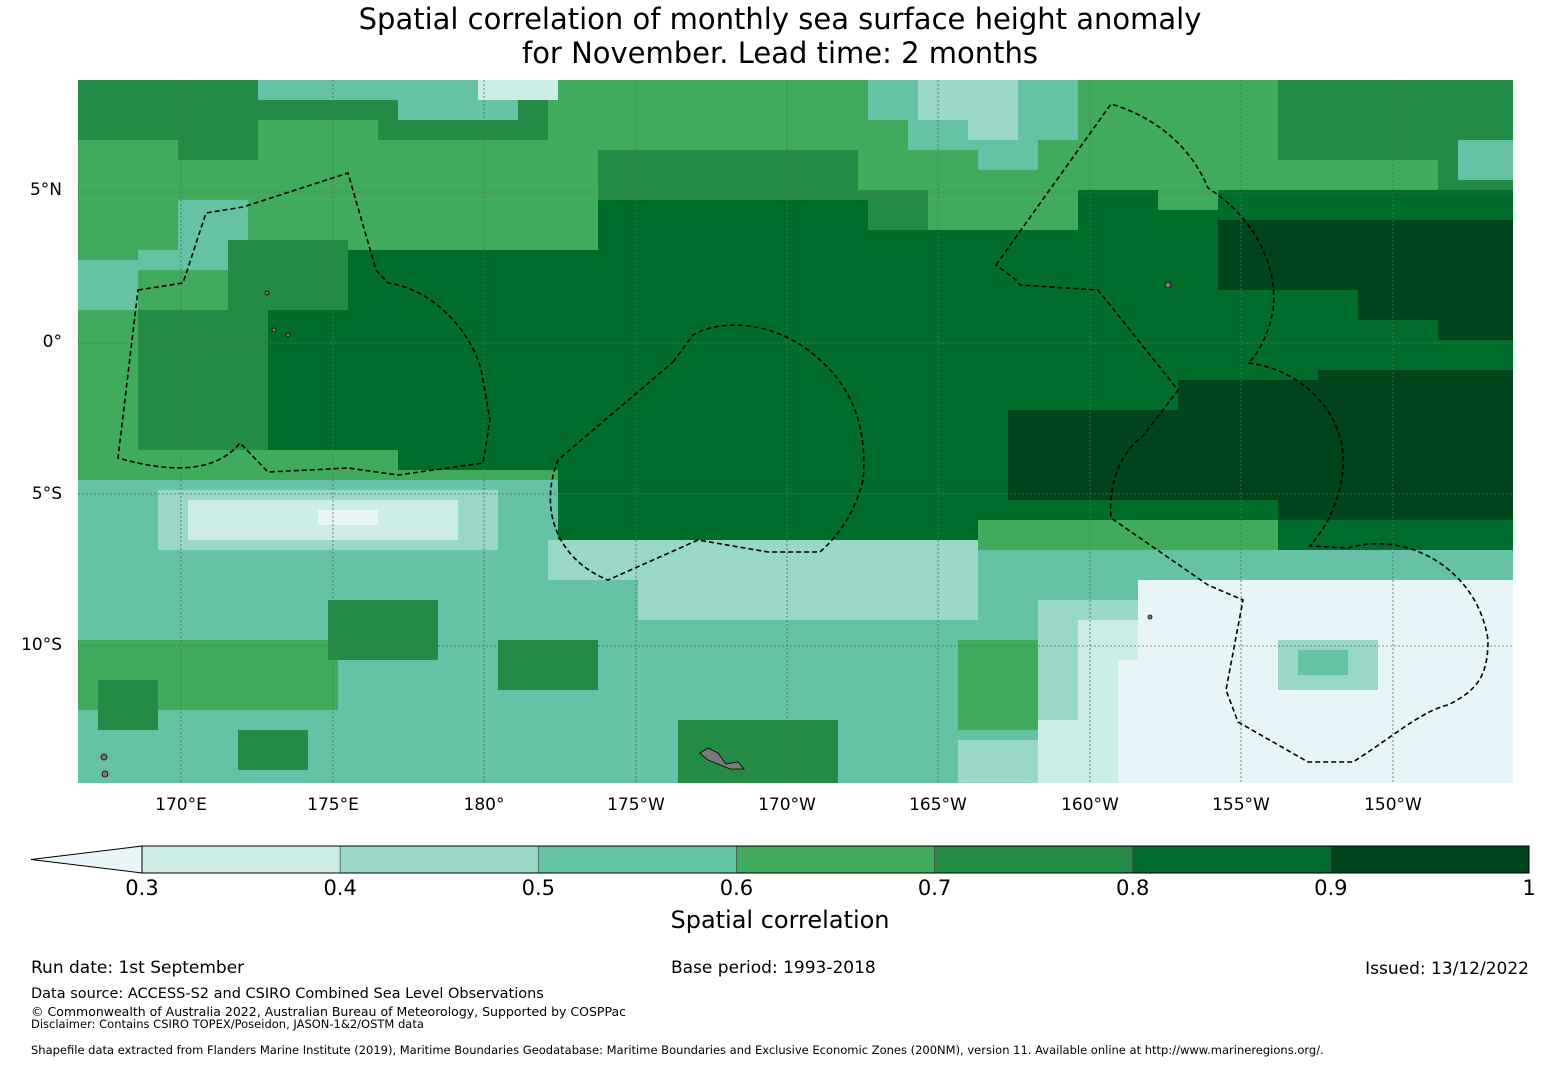 The width and height of the screenshot is (1560, 1065). I want to click on field-w2-0.7, so click(288, 275).